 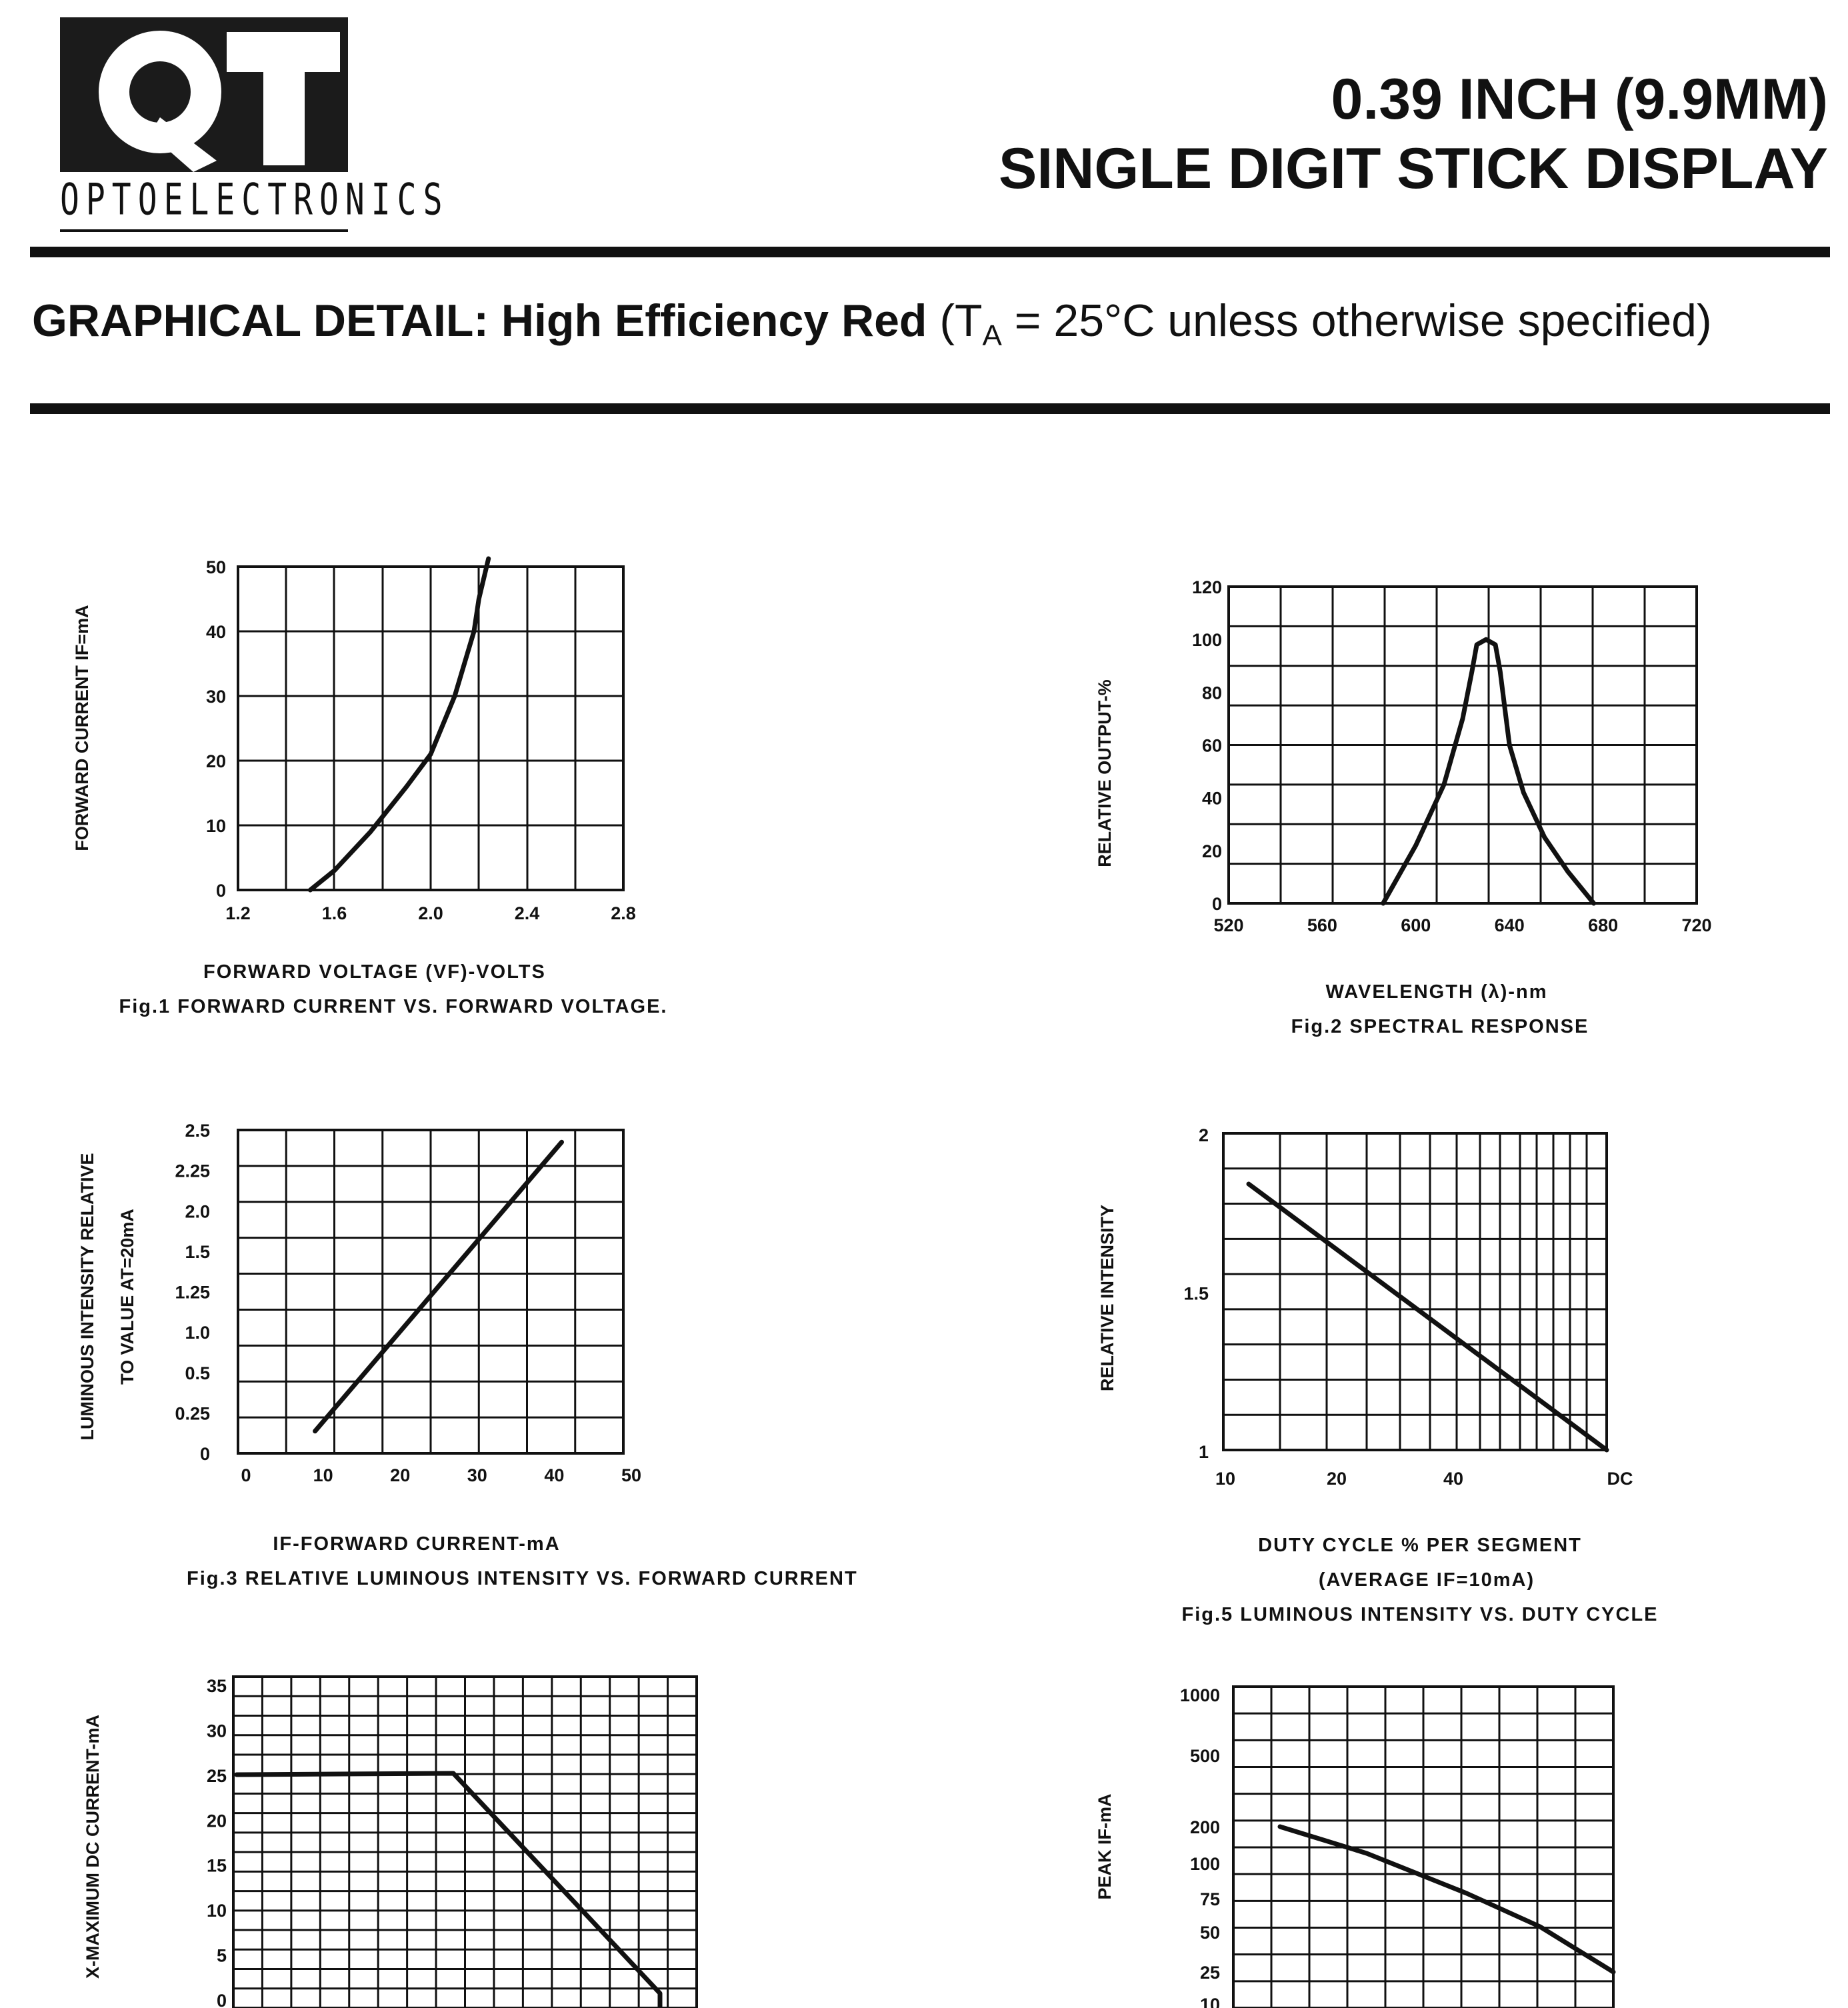 I want to click on fig3-ylabel-line2: TO VALUE AT=20mA, so click(x=127, y=1297).